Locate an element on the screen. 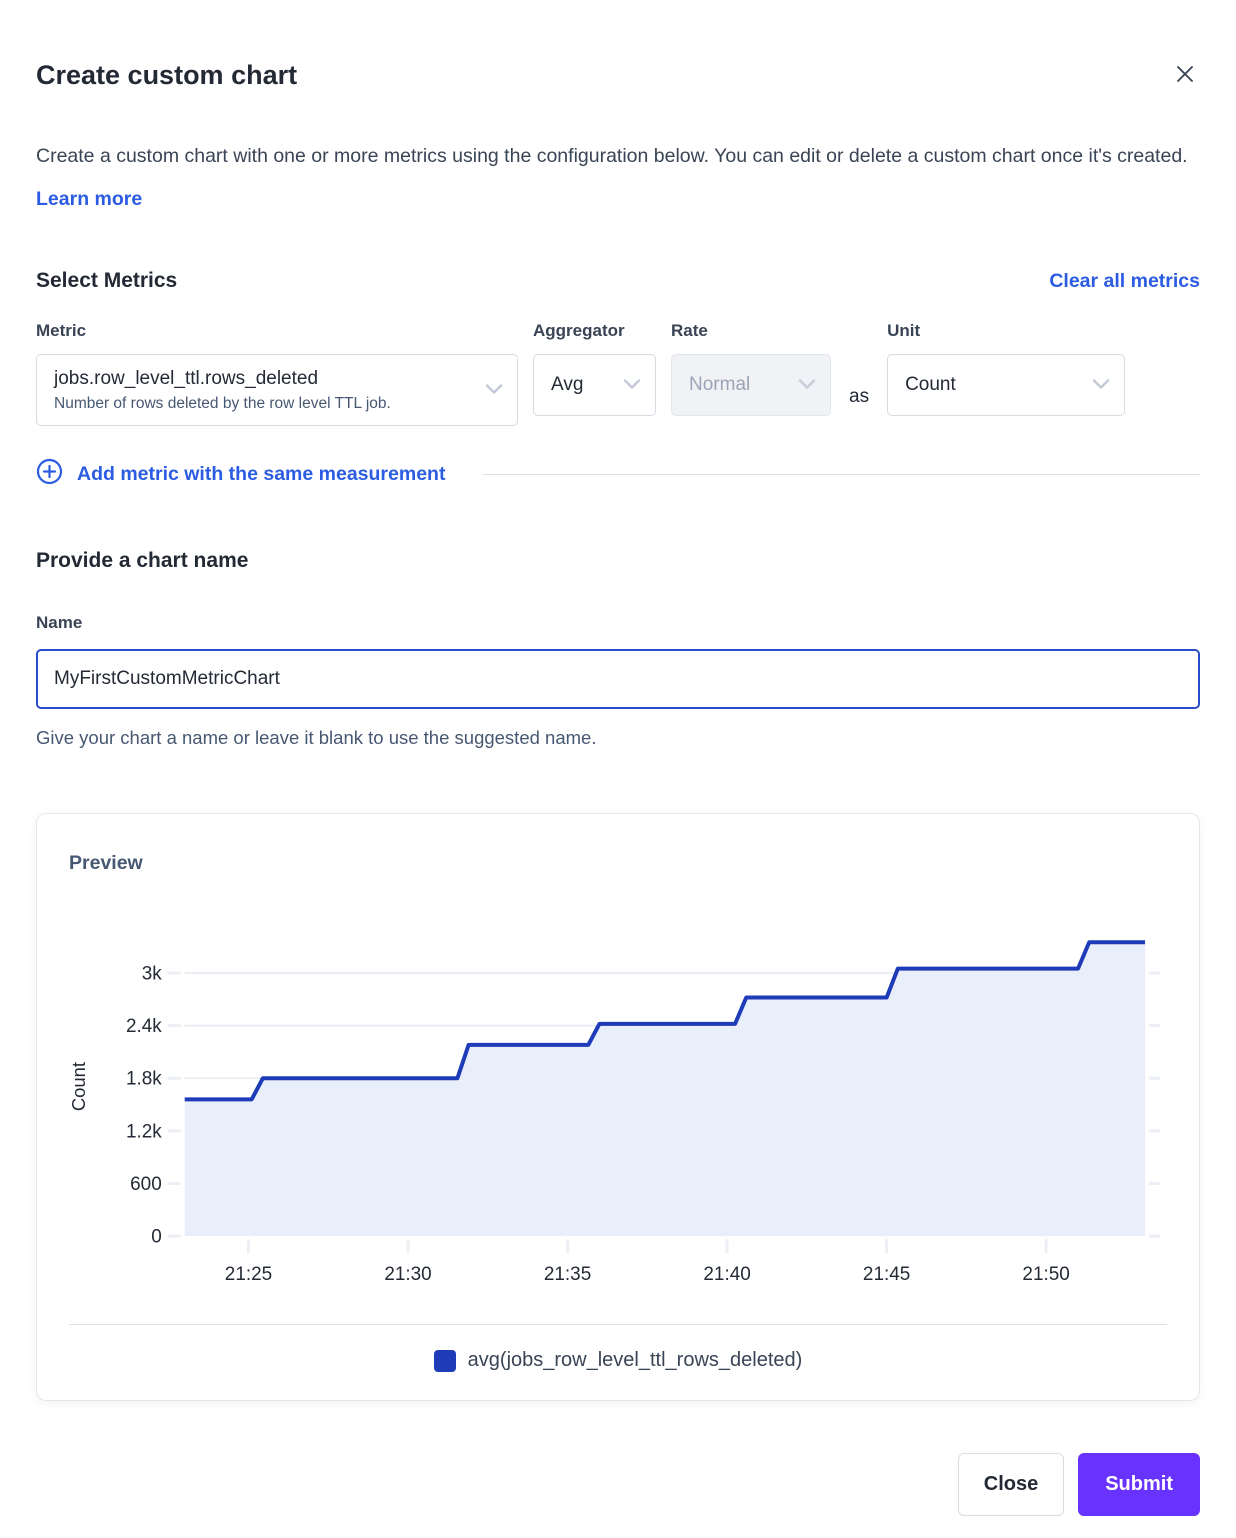  aggregator-select-value: Avg is located at coordinates (567, 385).